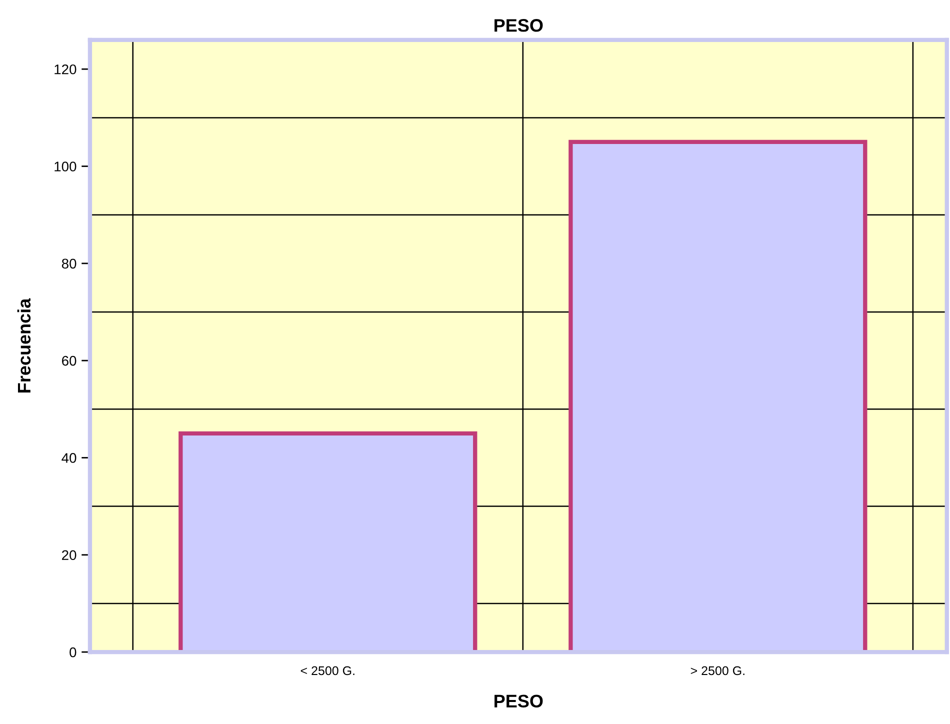 The height and width of the screenshot is (724, 950). Describe the element at coordinates (69, 263) in the screenshot. I see `y-tick-label: 80` at that location.